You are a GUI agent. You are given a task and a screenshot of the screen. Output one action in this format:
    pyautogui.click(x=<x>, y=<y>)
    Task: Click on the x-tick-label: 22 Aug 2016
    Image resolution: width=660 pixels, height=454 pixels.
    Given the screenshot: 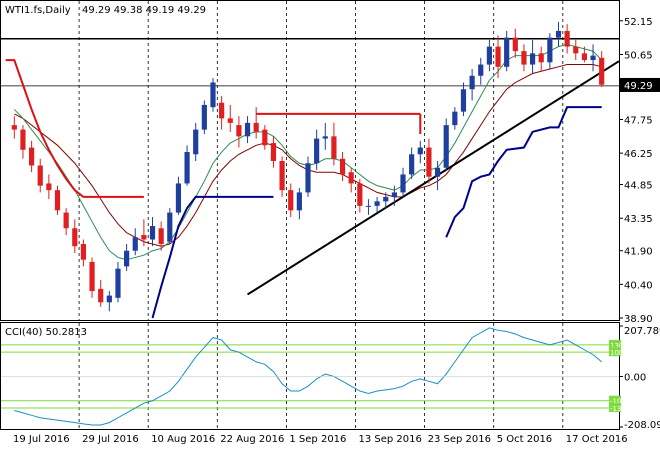 What is the action you would take?
    pyautogui.click(x=252, y=439)
    